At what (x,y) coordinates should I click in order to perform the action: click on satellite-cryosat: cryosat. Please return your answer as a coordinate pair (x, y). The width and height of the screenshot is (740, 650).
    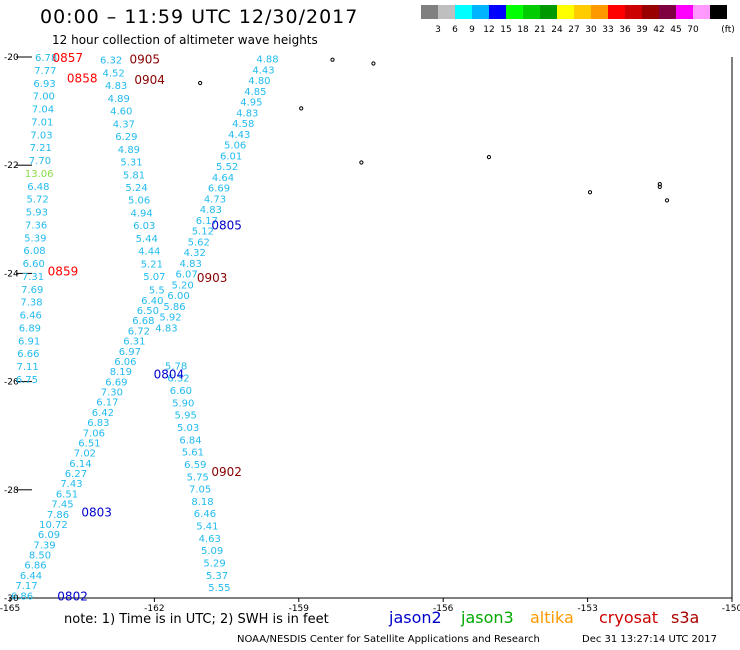
    Looking at the image, I should click on (629, 617).